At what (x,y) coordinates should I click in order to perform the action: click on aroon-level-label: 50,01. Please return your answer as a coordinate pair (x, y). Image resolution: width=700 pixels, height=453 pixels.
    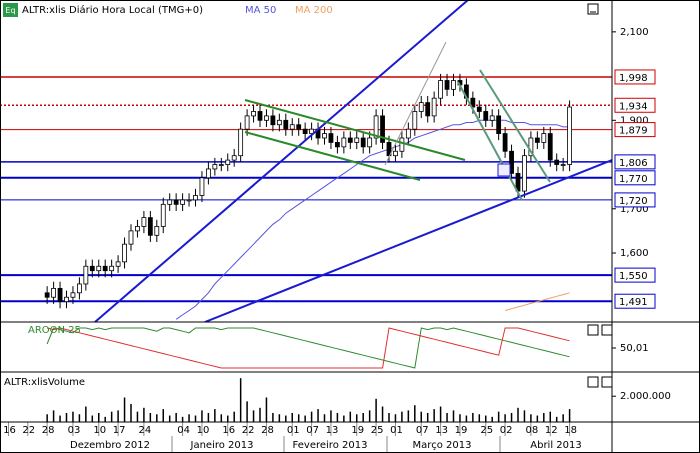
    Looking at the image, I should click on (634, 348).